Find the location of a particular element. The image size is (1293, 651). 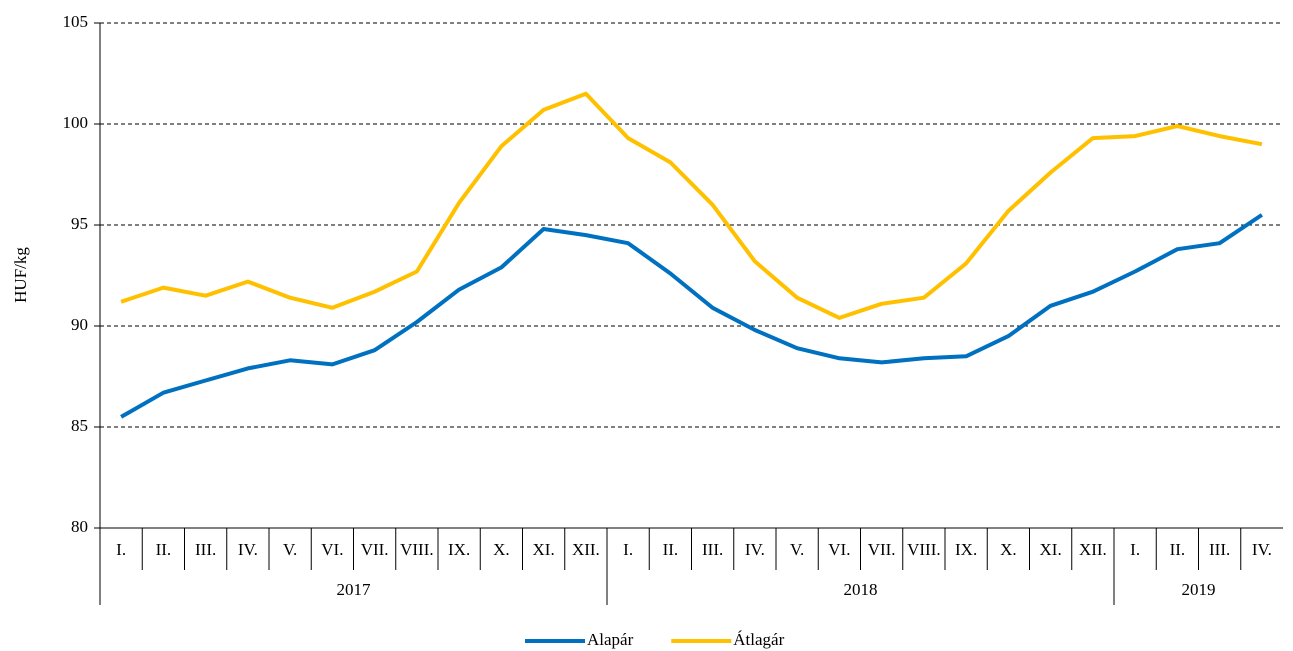

group-label: 2017 is located at coordinates (354, 589).